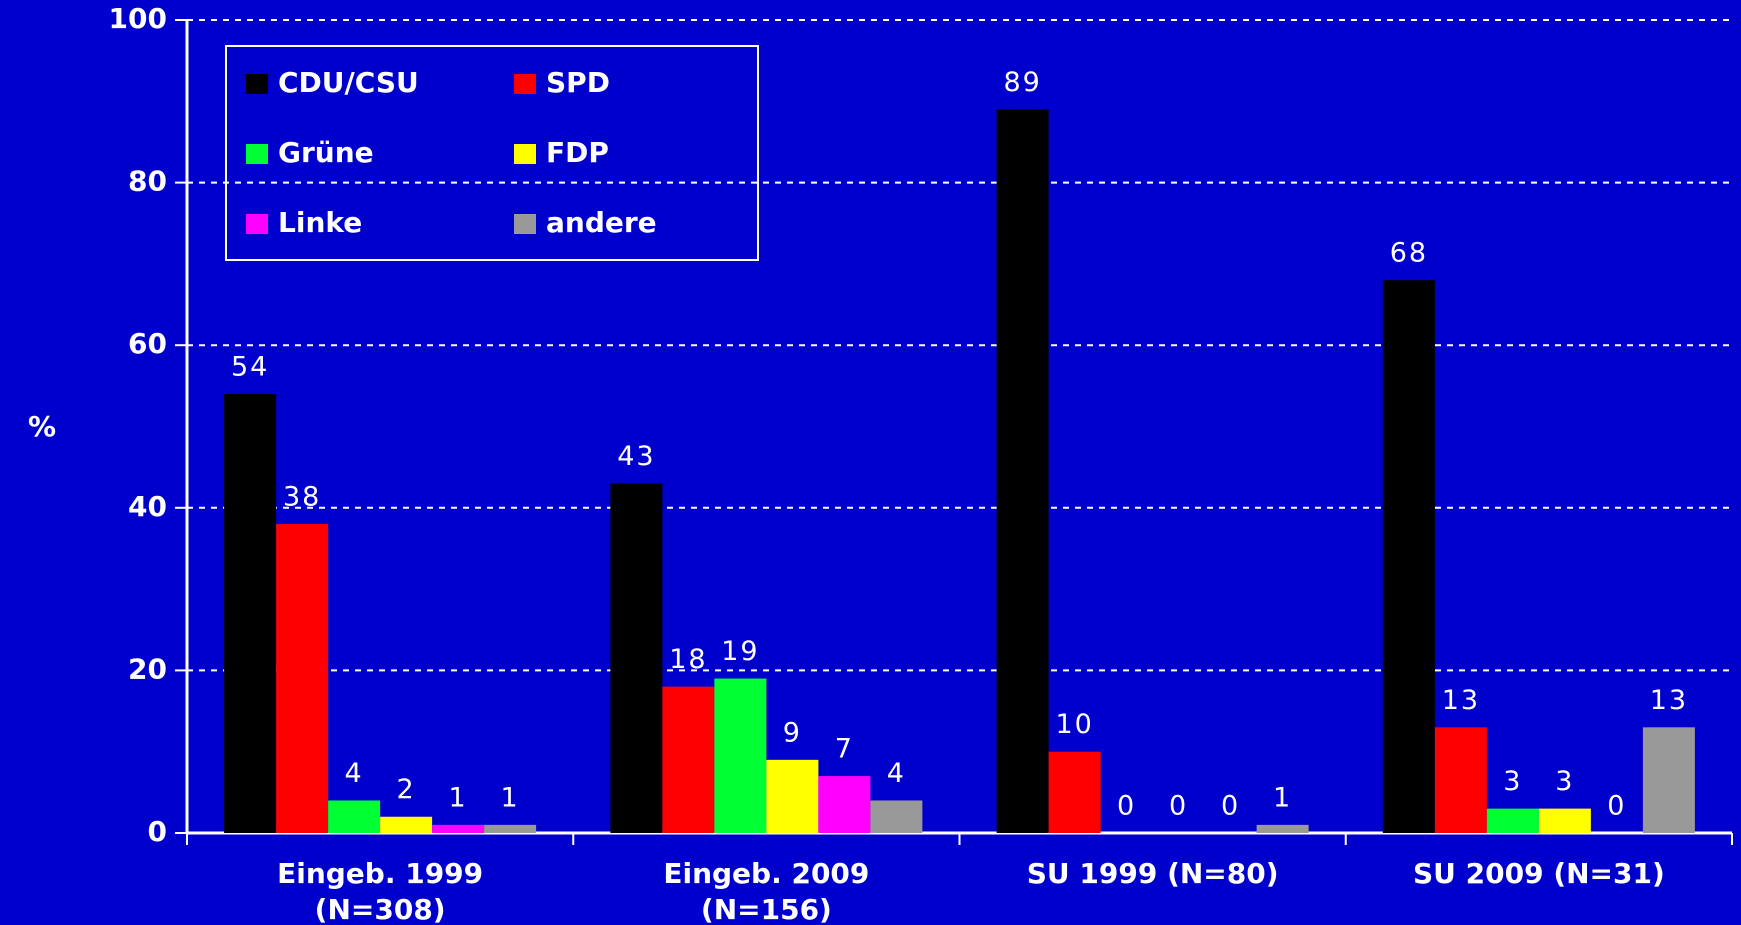 This screenshot has height=925, width=1741. Describe the element at coordinates (147, 506) in the screenshot. I see `y-tick-label: 40` at that location.